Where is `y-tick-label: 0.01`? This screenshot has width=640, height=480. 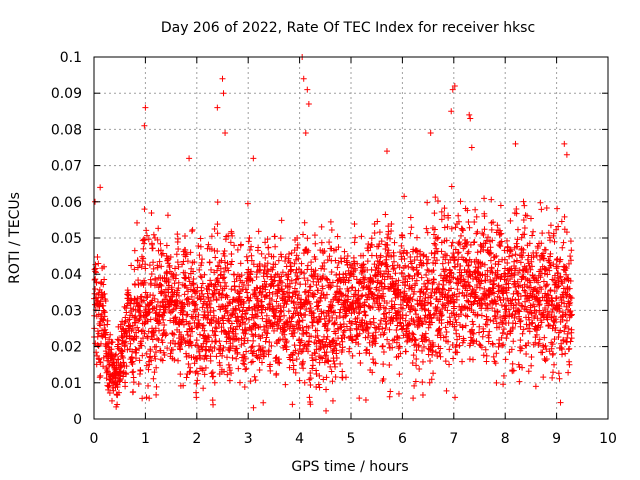 y-tick-label: 0.01 is located at coordinates (66, 384).